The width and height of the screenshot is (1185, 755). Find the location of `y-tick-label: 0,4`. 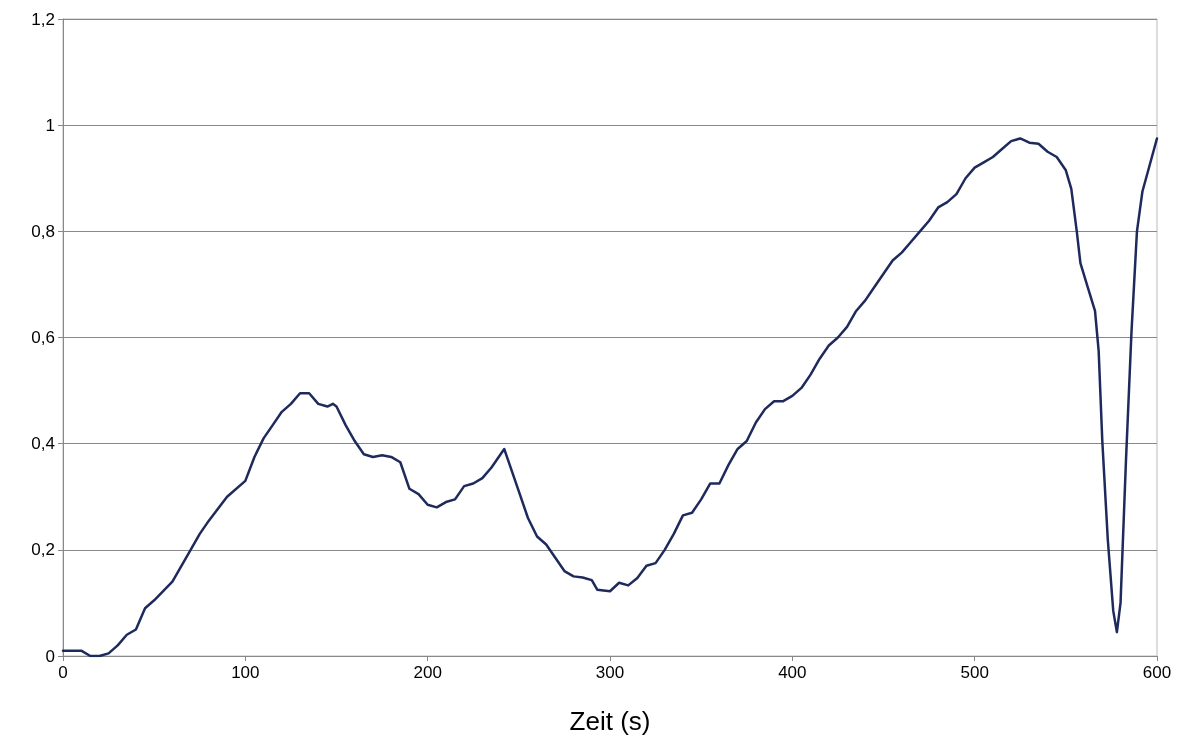

y-tick-label: 0,4 is located at coordinates (43, 444).